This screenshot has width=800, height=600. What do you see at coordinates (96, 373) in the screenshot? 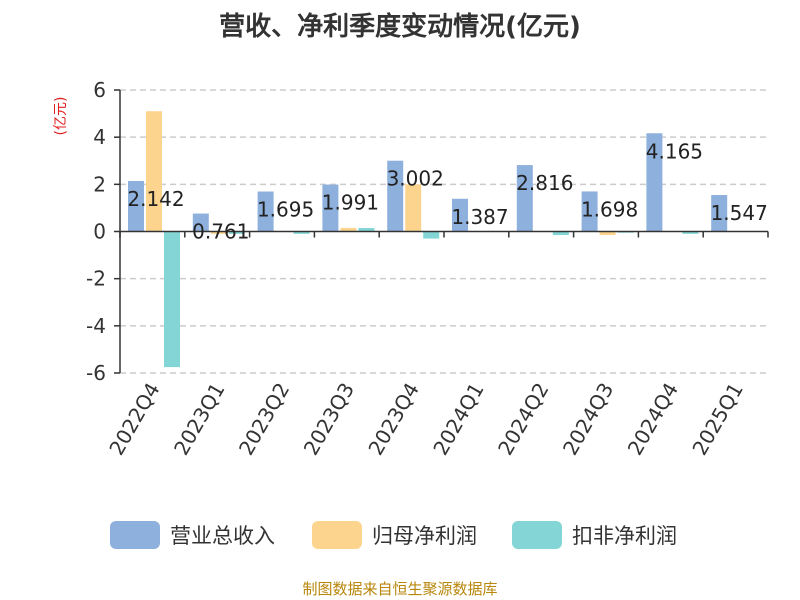
I see `y-tick-label: -6` at bounding box center [96, 373].